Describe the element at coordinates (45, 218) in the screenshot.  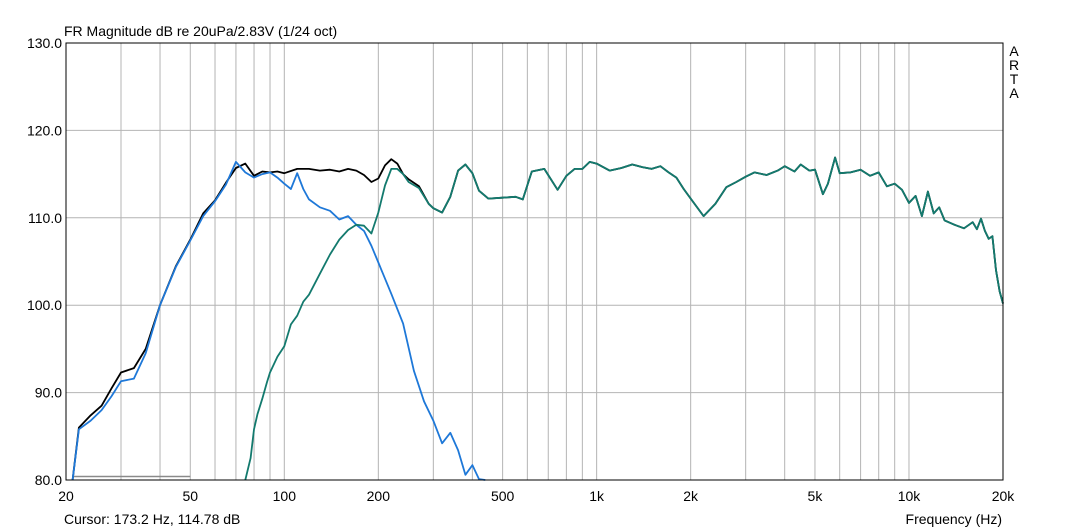
I see `y-tick-label: 110.0` at that location.